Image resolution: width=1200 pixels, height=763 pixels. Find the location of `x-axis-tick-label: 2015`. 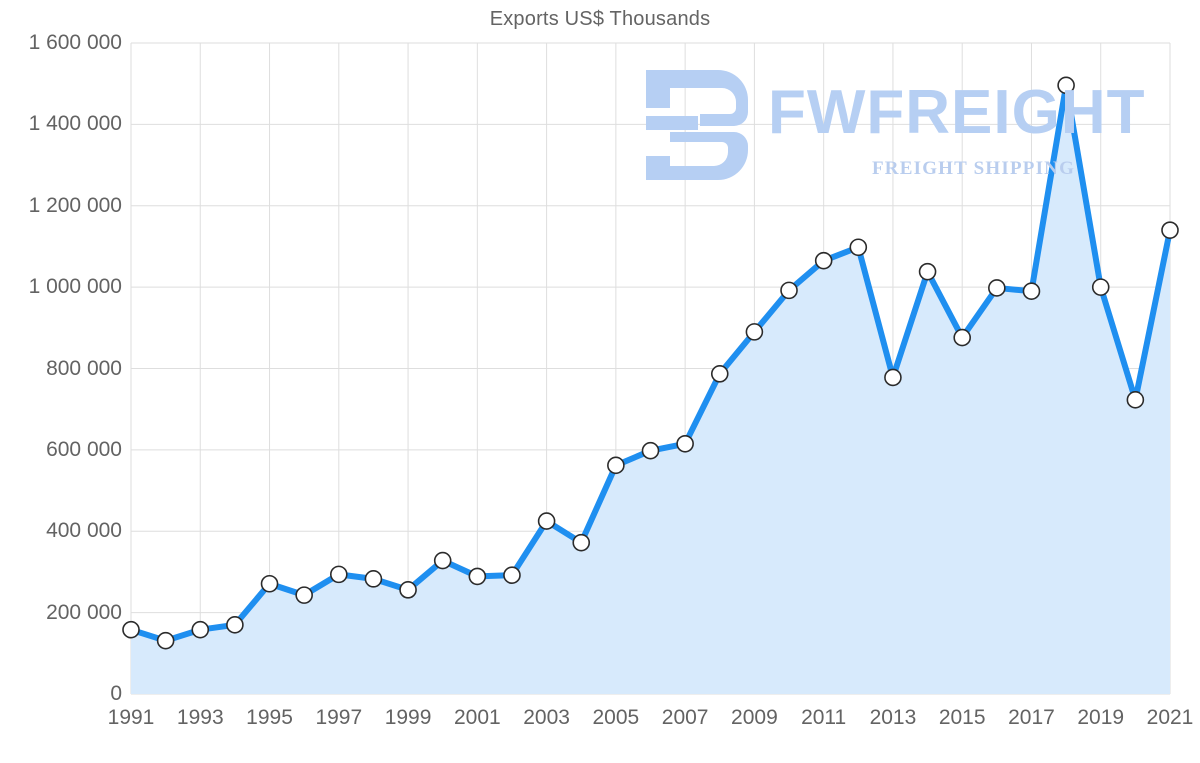

x-axis-tick-label: 2015 is located at coordinates (962, 717).